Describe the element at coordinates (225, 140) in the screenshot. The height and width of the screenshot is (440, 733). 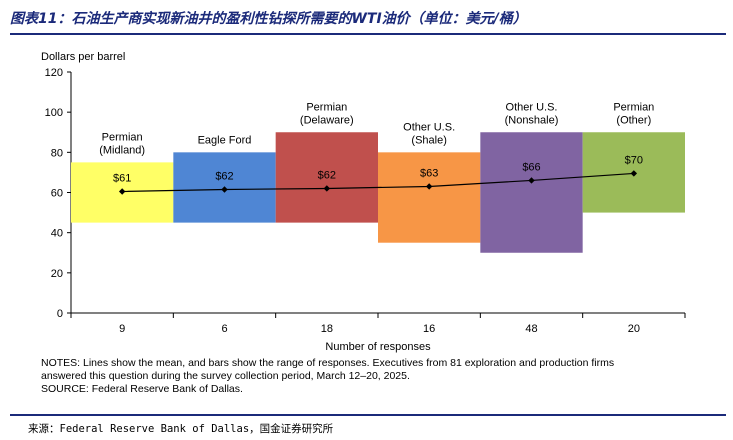
I see `category-label: Eagle Ford` at that location.